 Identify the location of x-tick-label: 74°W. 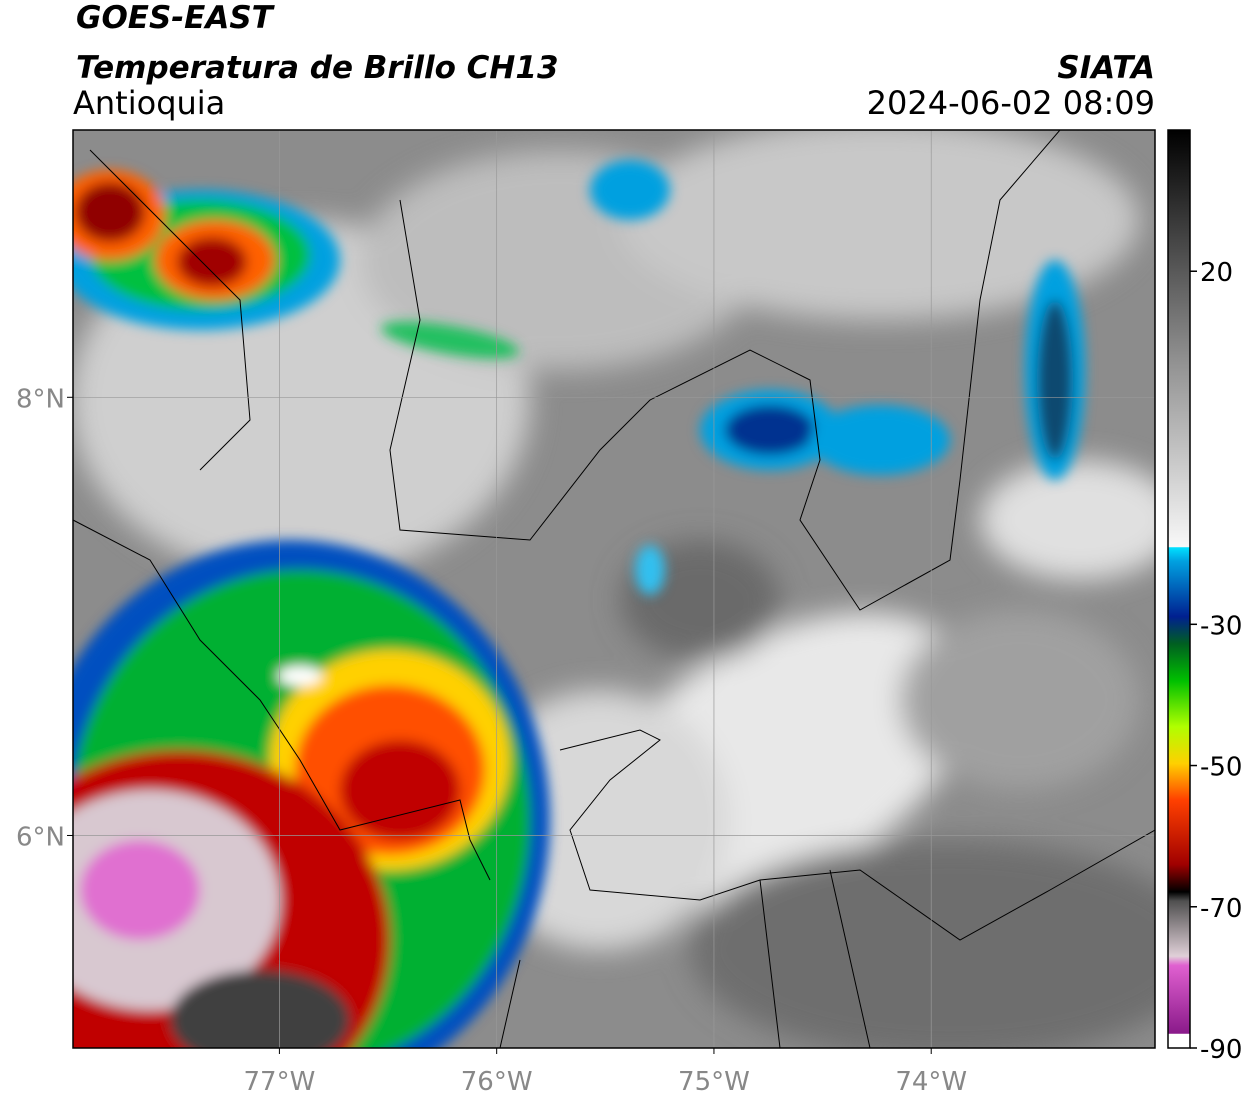
(931, 1082).